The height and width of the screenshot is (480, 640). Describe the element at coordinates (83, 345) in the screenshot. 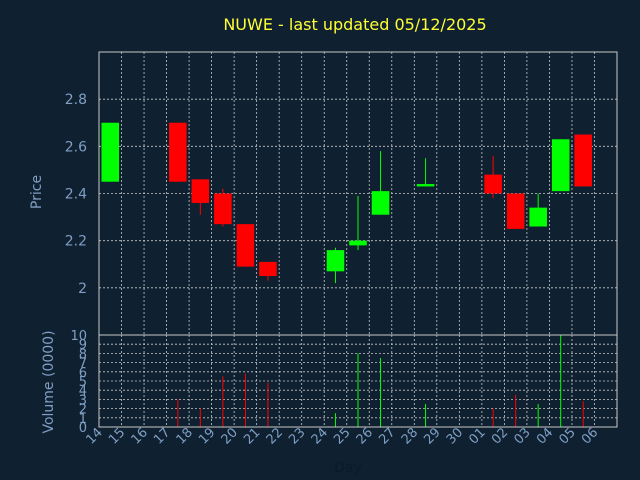

I see `volume-tick-label: 9` at that location.